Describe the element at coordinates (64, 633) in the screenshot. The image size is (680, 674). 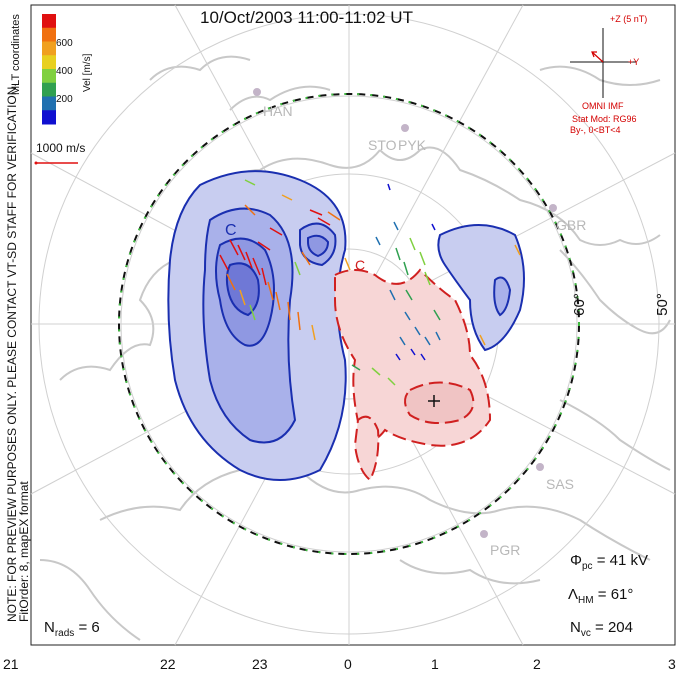
I see `nrads-sub: rads` at that location.